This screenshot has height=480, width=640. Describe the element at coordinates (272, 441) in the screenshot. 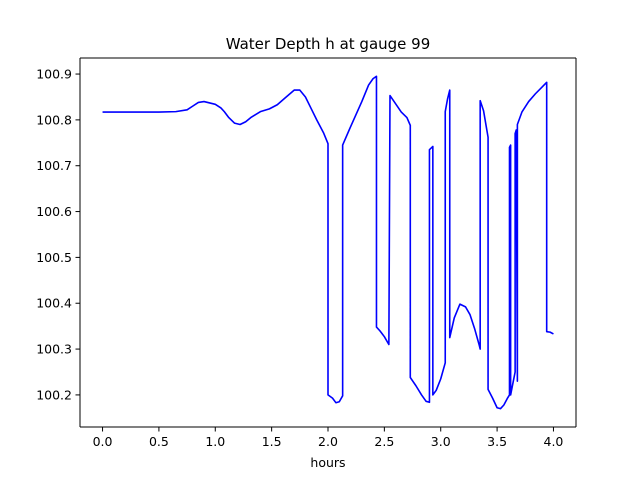

I see `x-tick-label: 1.5` at that location.